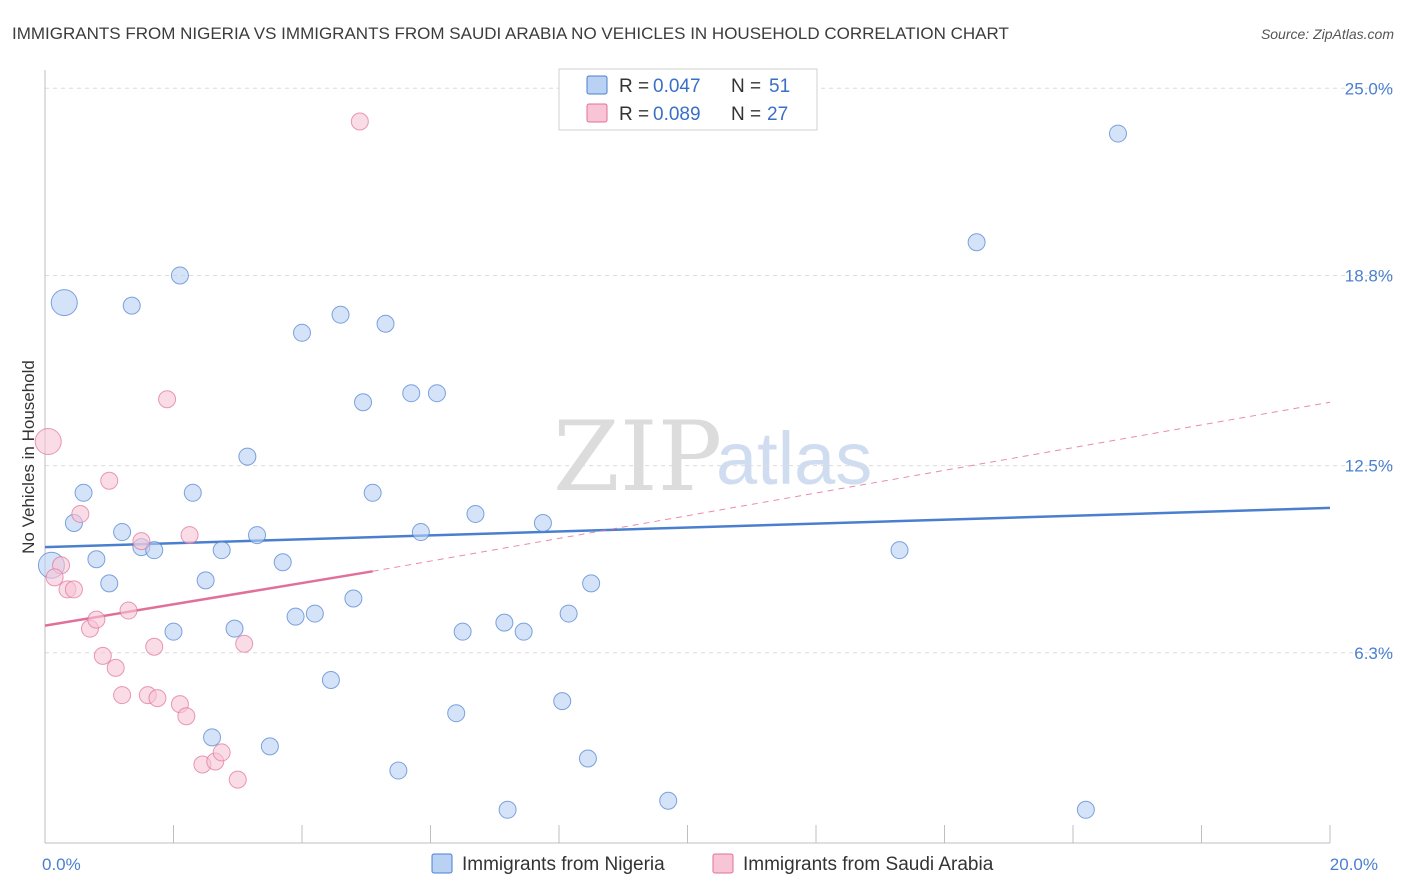 This screenshot has width=1406, height=892. Describe the element at coordinates (637, 457) in the screenshot. I see `watermark-zip: ZIP` at that location.